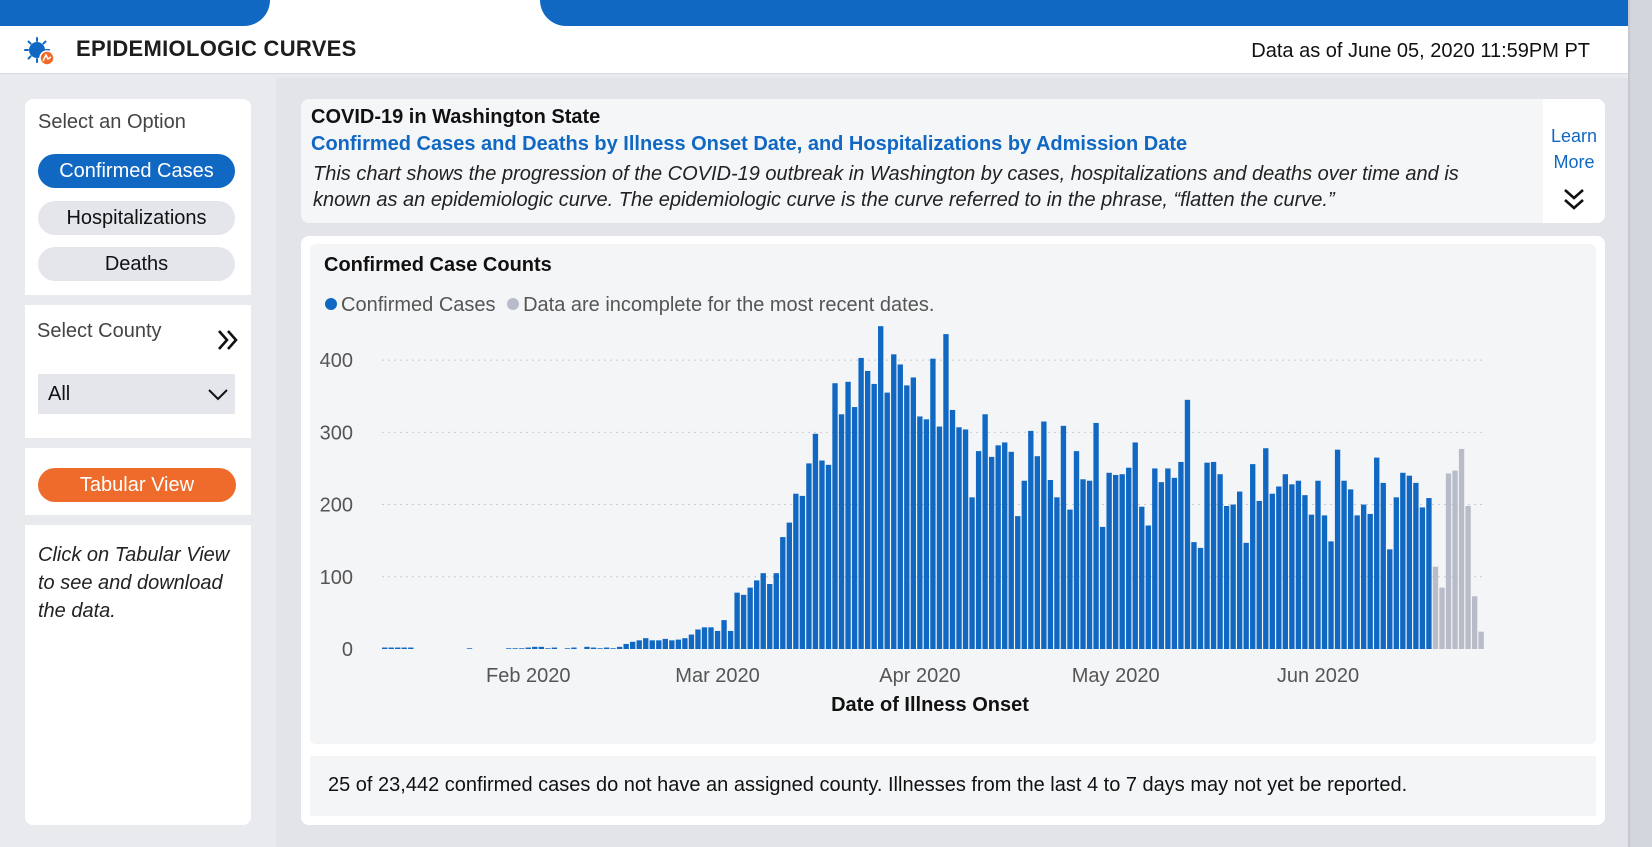  What do you see at coordinates (1574, 149) in the screenshot?
I see `learn-more-link: Learn More` at bounding box center [1574, 149].